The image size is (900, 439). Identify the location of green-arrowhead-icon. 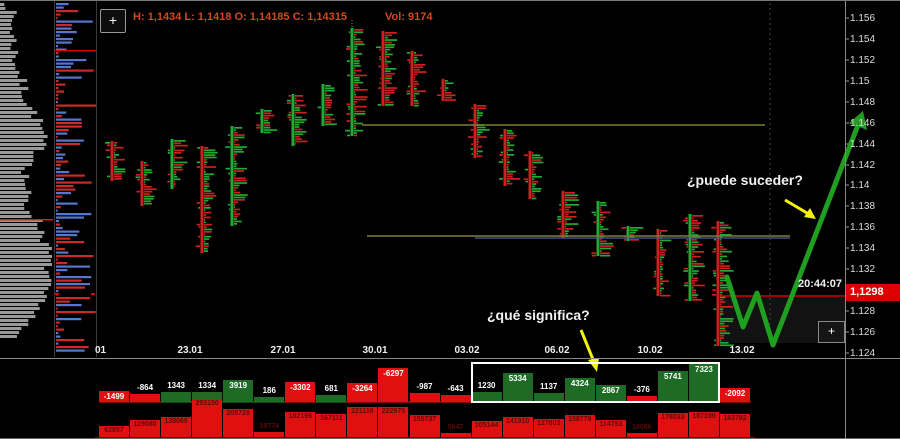
(858, 120).